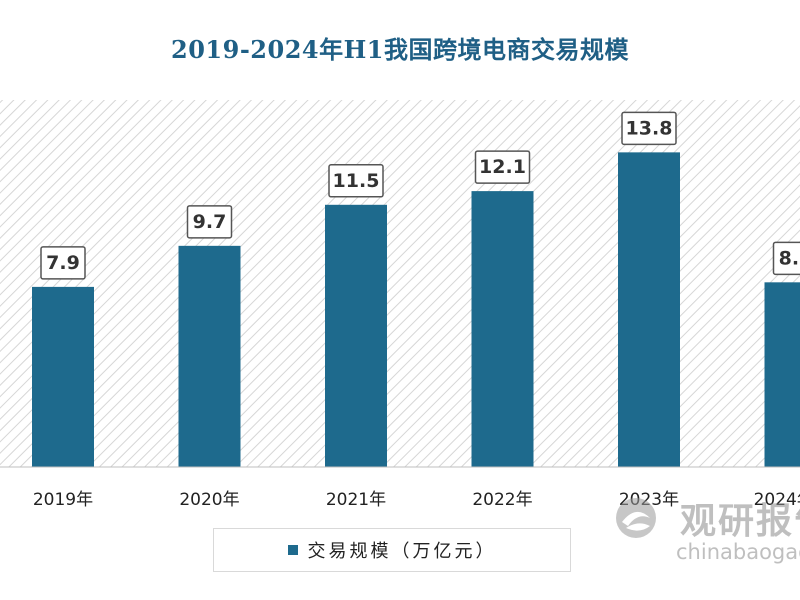 The height and width of the screenshot is (600, 800). I want to click on watermark-brand: 观研报告, so click(740, 521).